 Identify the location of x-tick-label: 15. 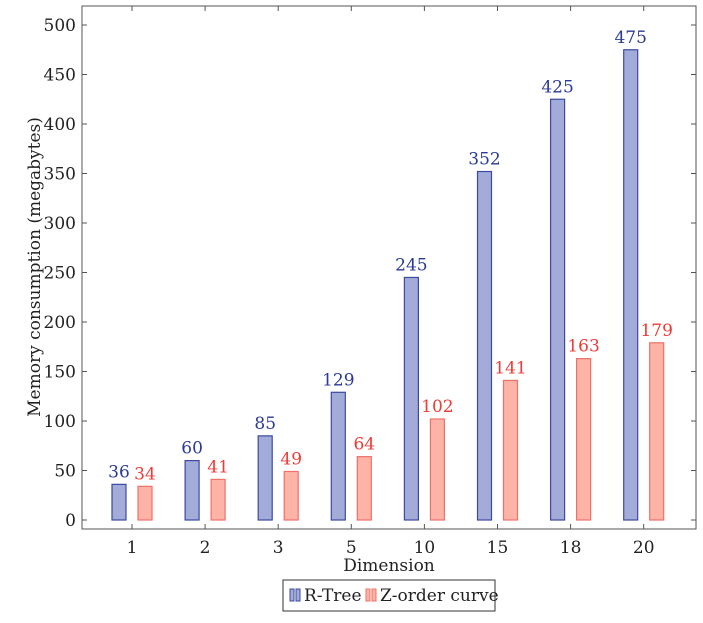
(498, 548).